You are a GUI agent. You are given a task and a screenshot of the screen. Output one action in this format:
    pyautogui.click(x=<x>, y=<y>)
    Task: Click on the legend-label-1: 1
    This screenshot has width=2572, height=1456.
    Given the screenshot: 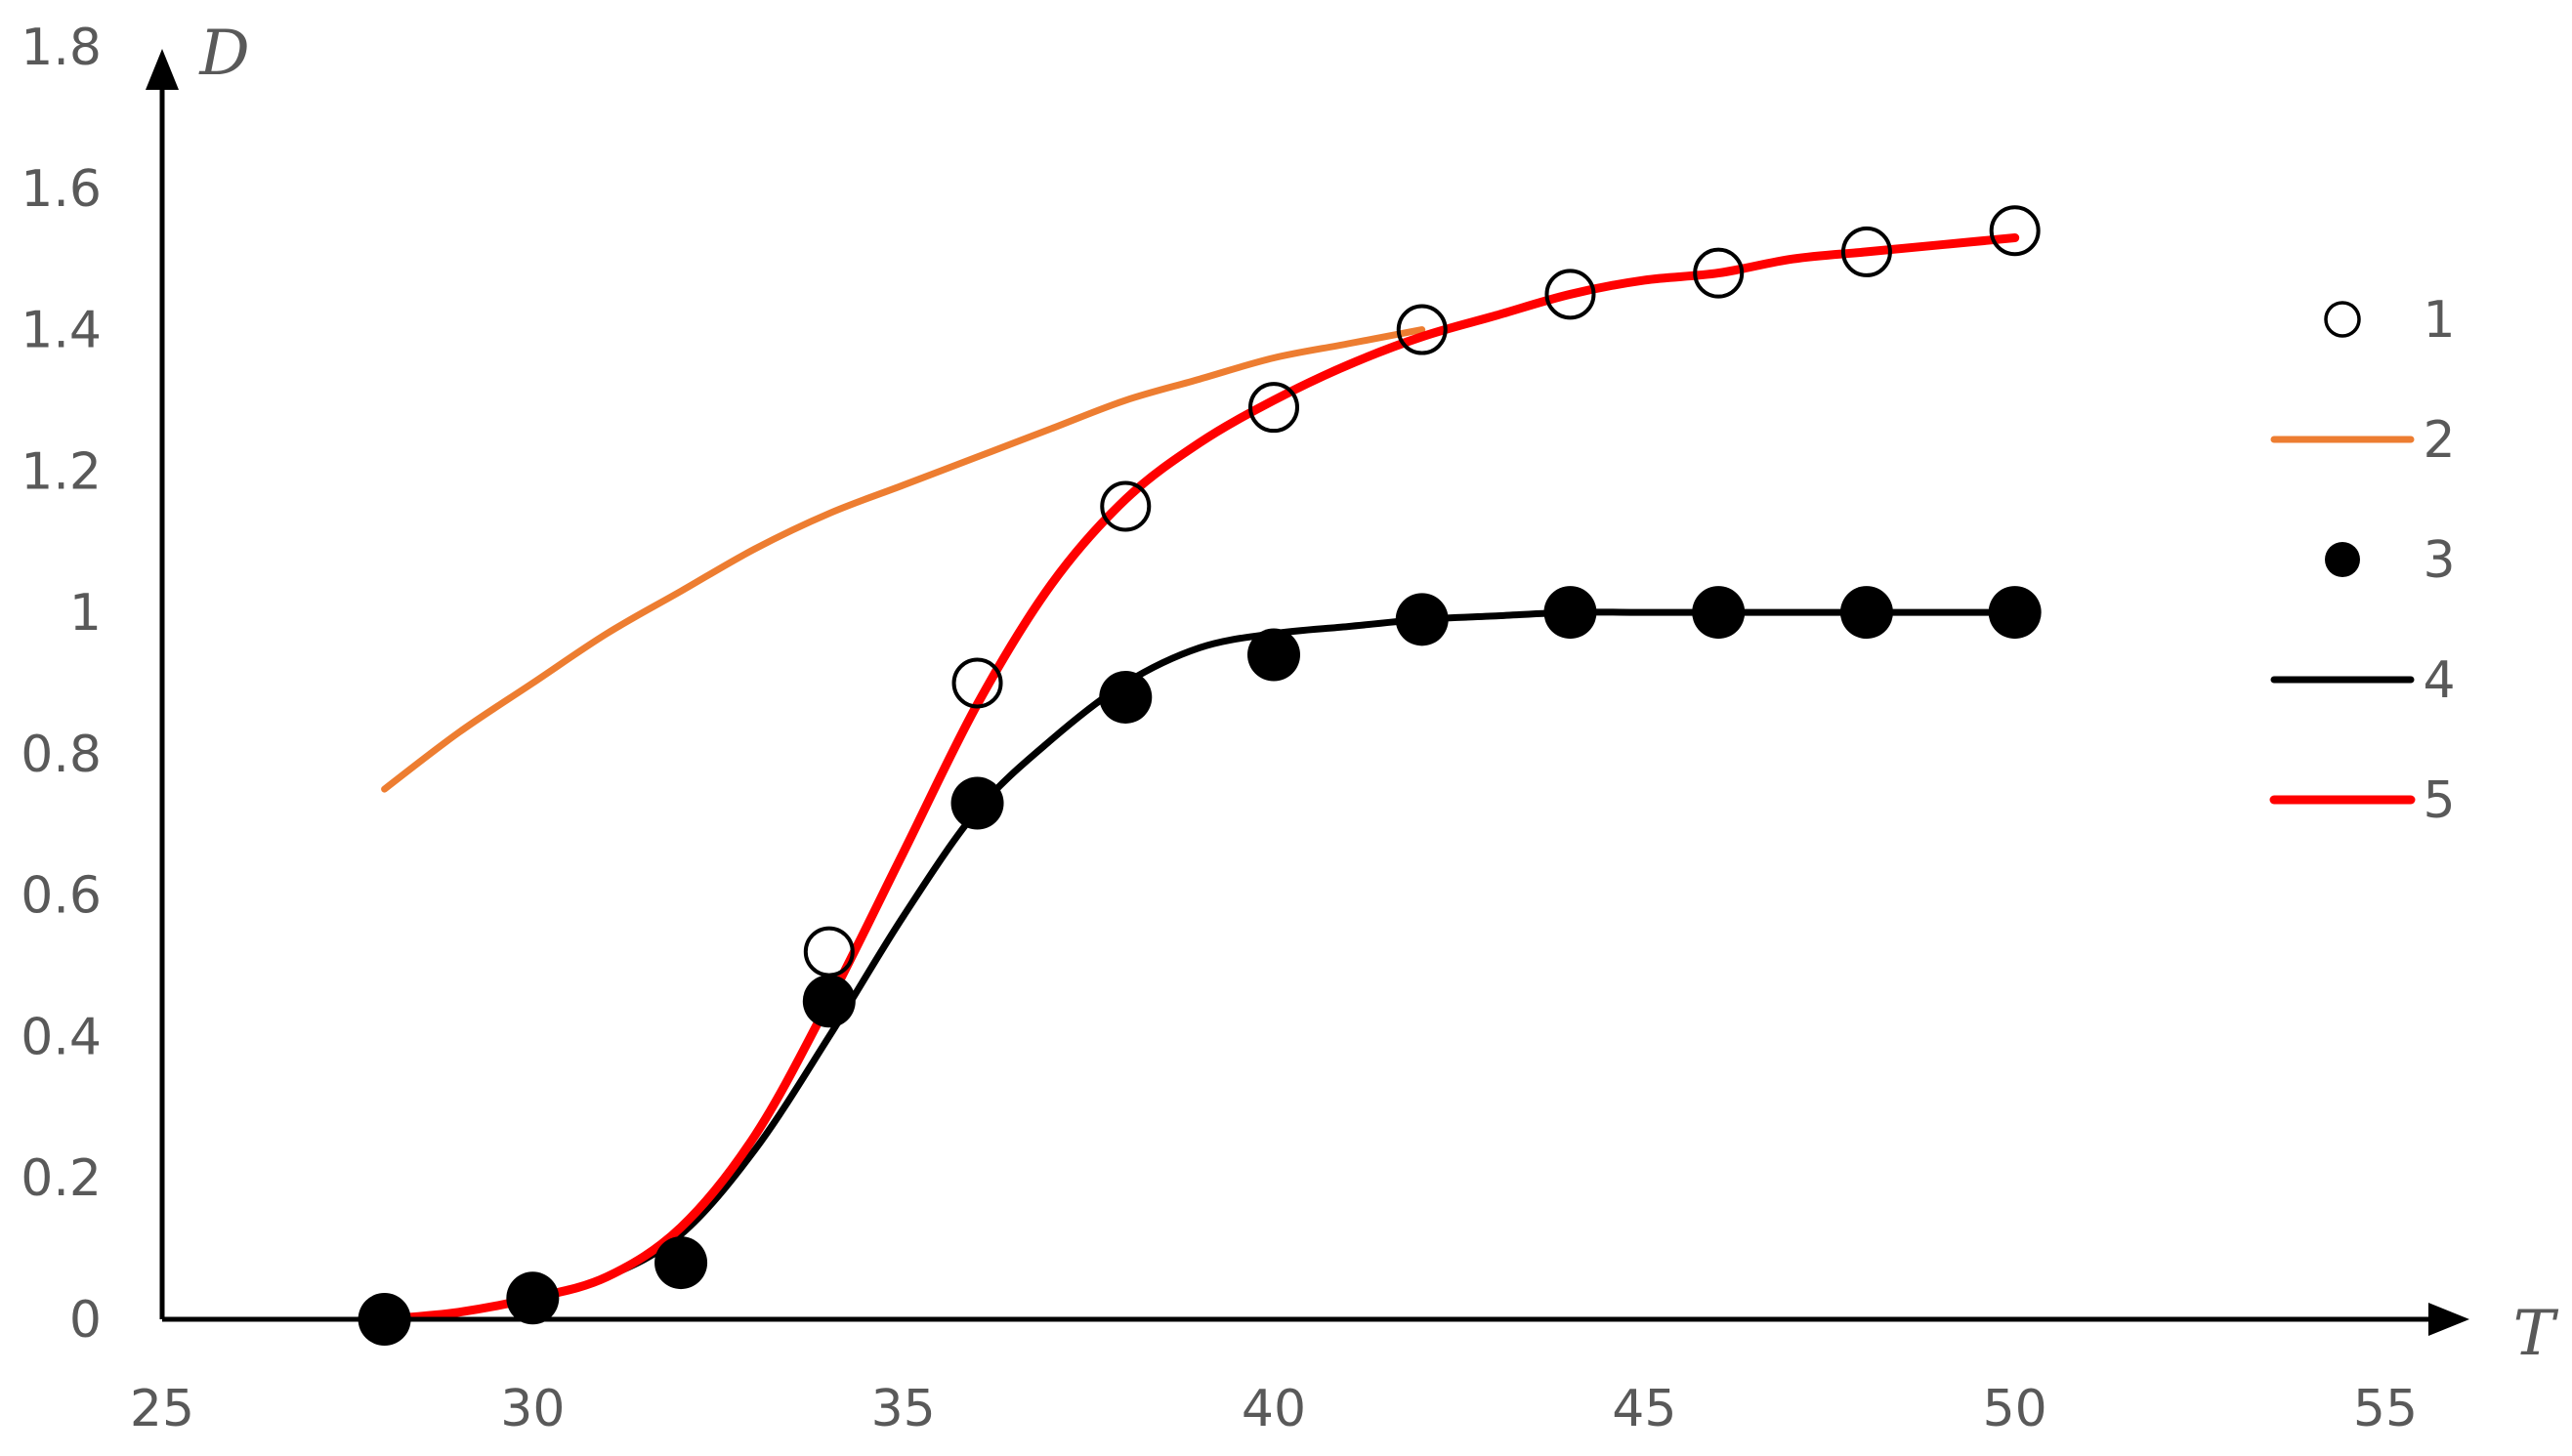 What is the action you would take?
    pyautogui.click(x=2439, y=320)
    